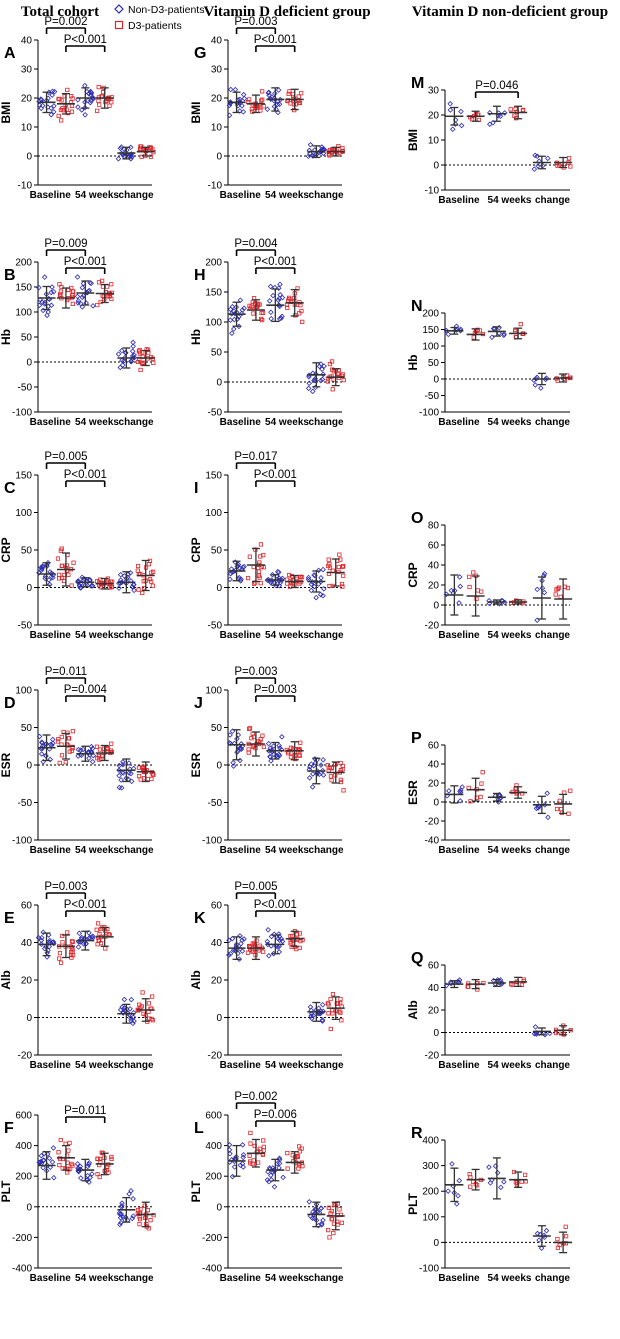 Image resolution: width=620 pixels, height=1339 pixels. I want to click on panel-letter: G, so click(200, 53).